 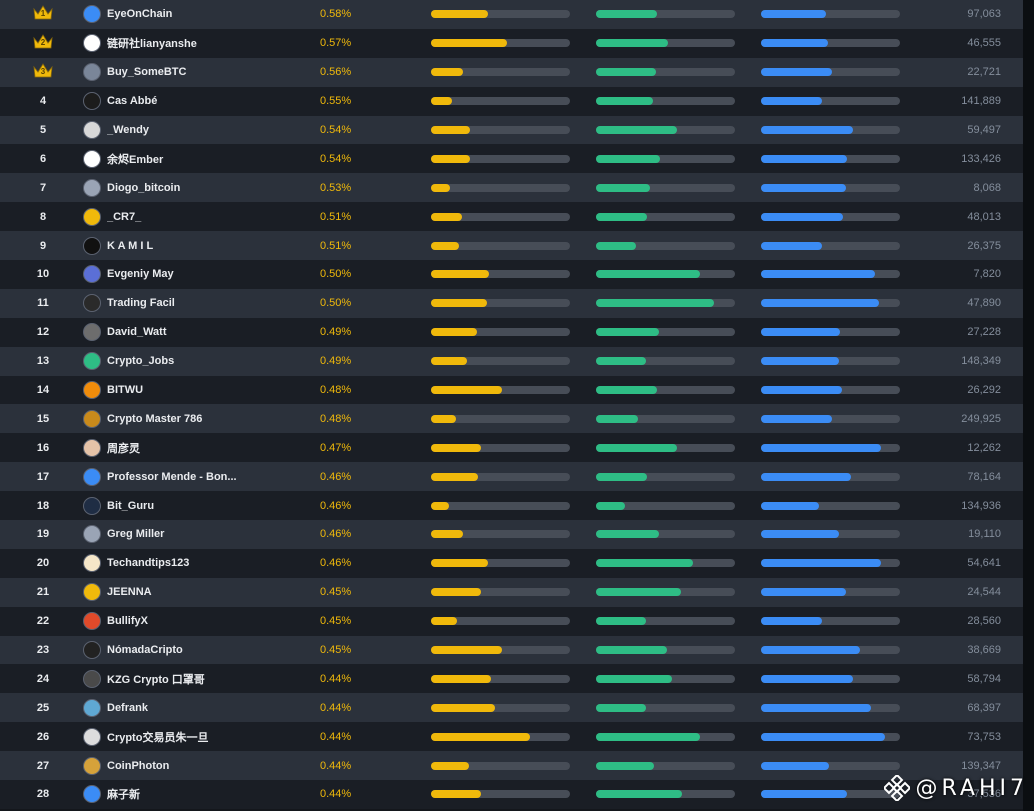 What do you see at coordinates (511, 390) in the screenshot?
I see `table-row: 14 BITWU 0.48% 26,292` at bounding box center [511, 390].